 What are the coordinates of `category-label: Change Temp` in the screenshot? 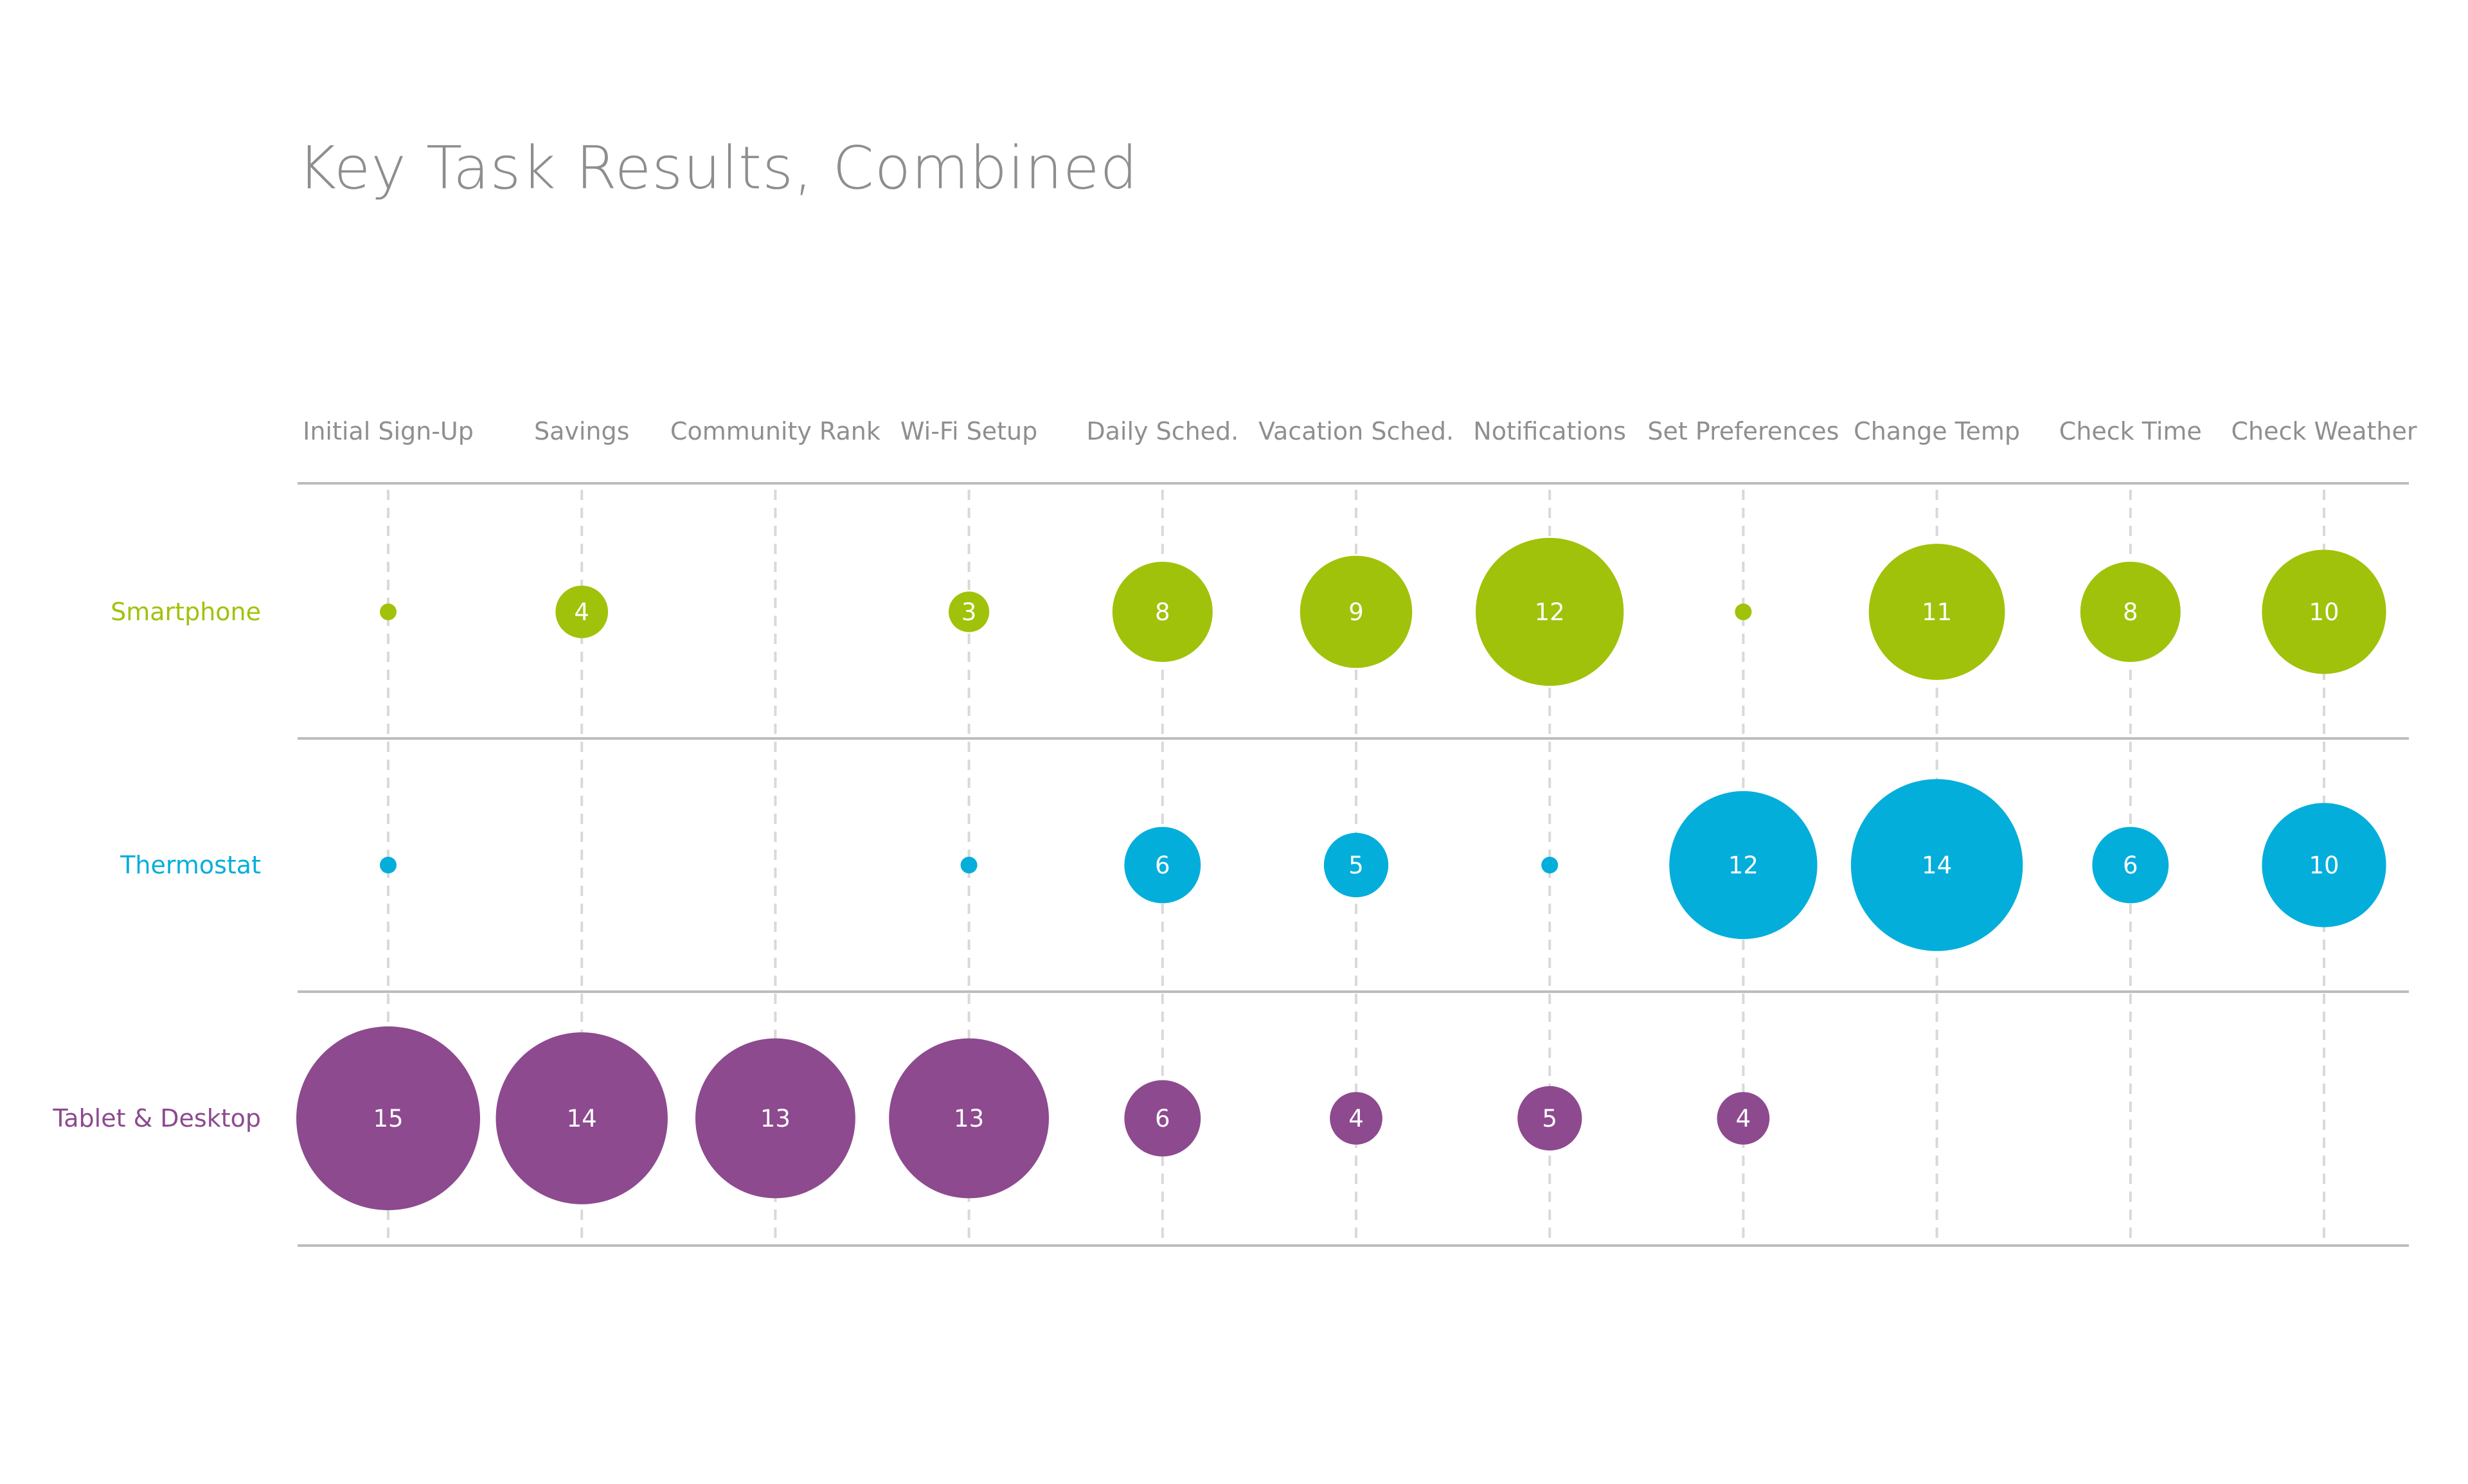 It's located at (1937, 431).